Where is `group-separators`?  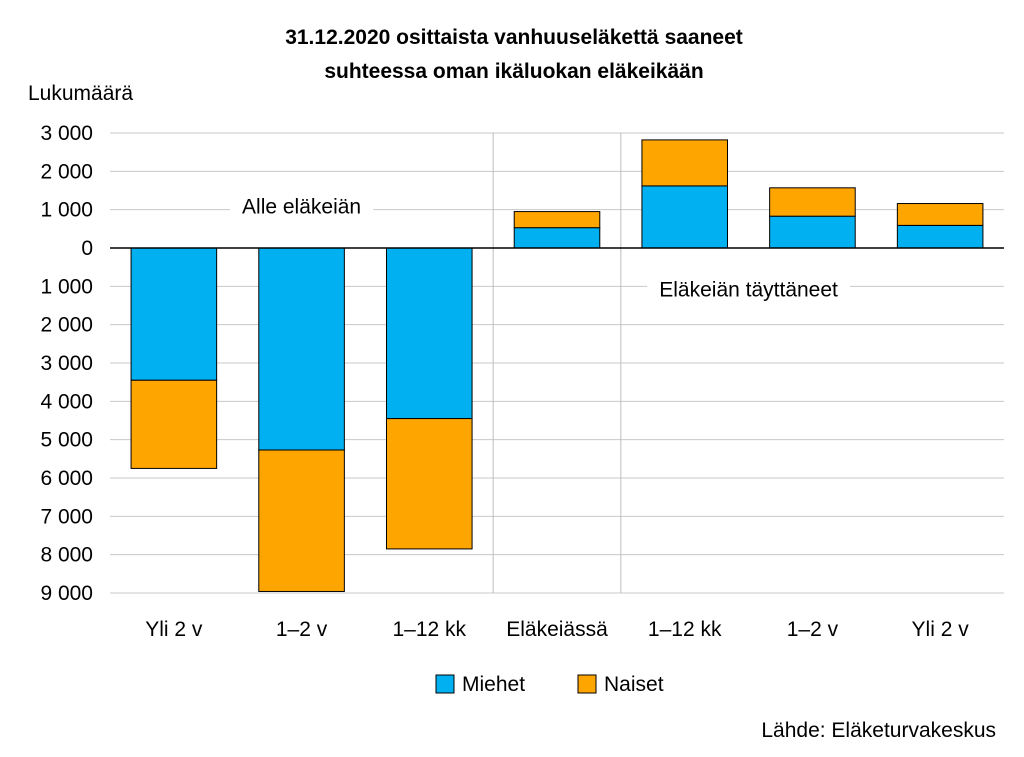
group-separators is located at coordinates (557, 363).